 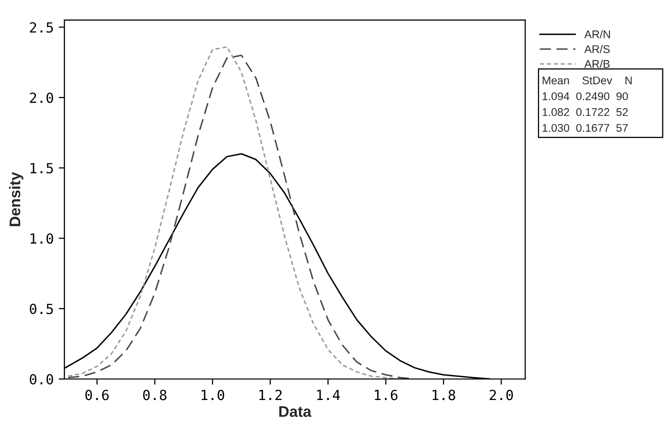 I want to click on y-tick-label: 2.5, so click(x=41, y=27).